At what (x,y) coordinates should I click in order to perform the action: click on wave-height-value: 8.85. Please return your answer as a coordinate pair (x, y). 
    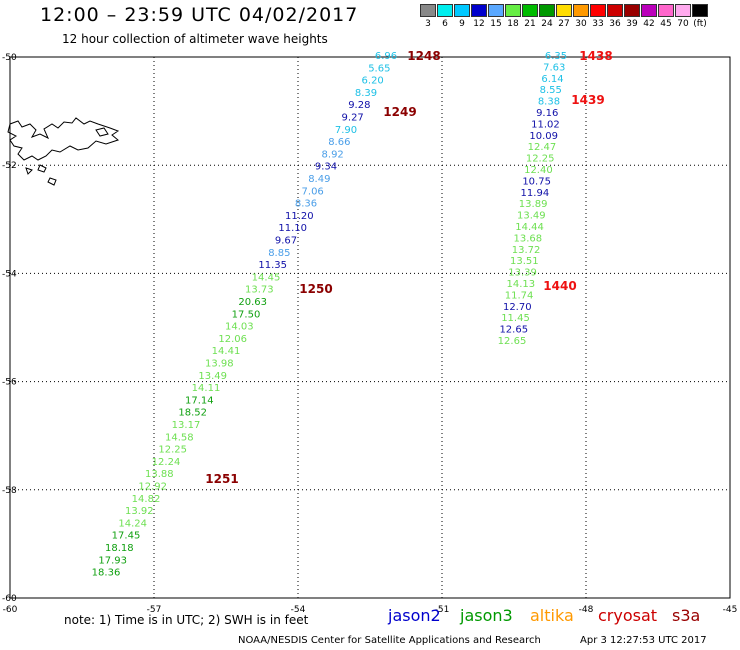
    Looking at the image, I should click on (279, 253).